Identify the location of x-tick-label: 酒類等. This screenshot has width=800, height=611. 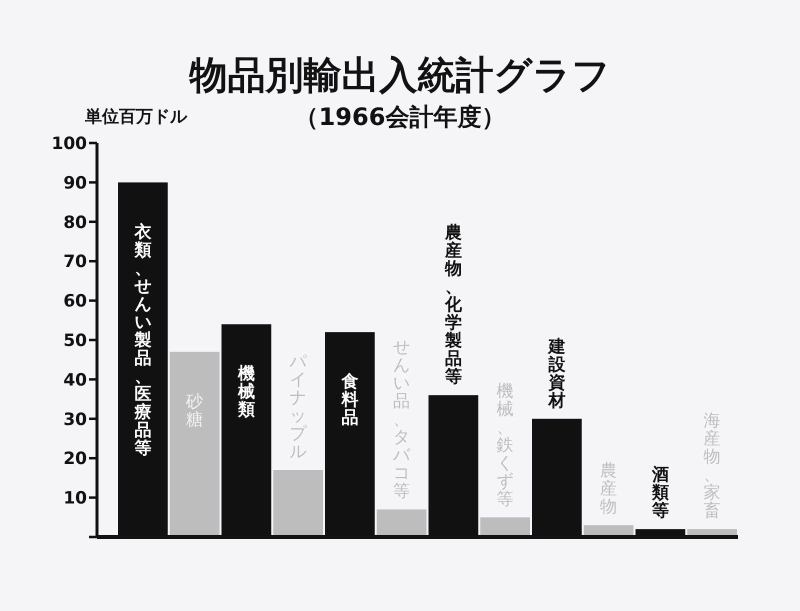
(659, 493).